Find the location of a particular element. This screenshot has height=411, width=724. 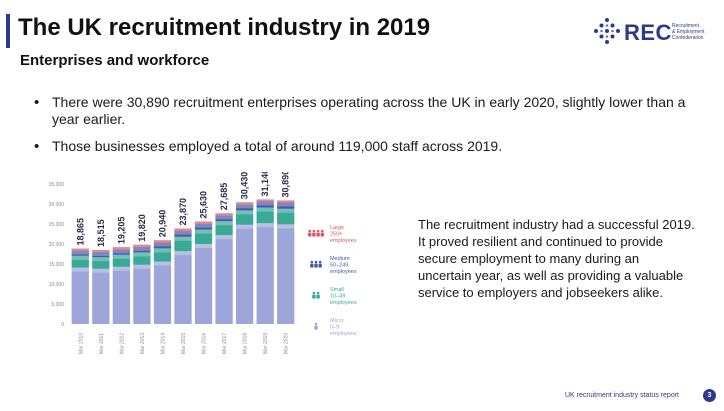

x-tick-label: Mar 2013 is located at coordinates (143, 343).